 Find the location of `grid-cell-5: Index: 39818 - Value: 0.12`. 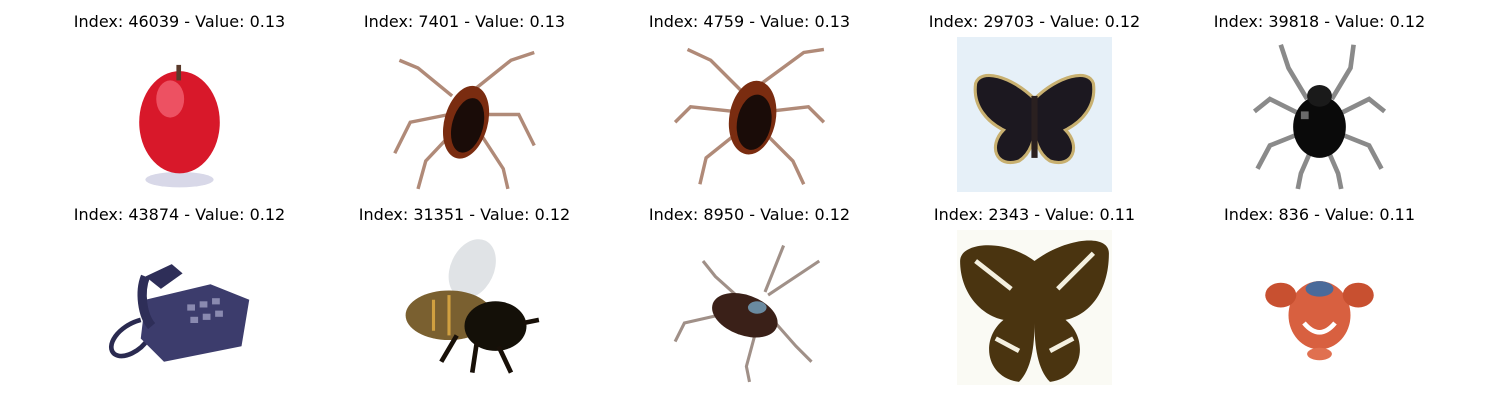

grid-cell-5: Index: 39818 - Value: 0.12 is located at coordinates (1319, 107).